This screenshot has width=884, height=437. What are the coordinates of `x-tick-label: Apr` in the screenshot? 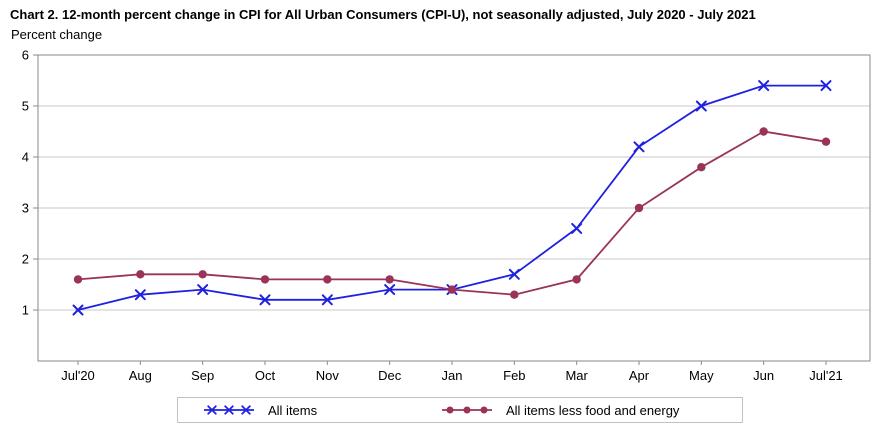 It's located at (639, 375).